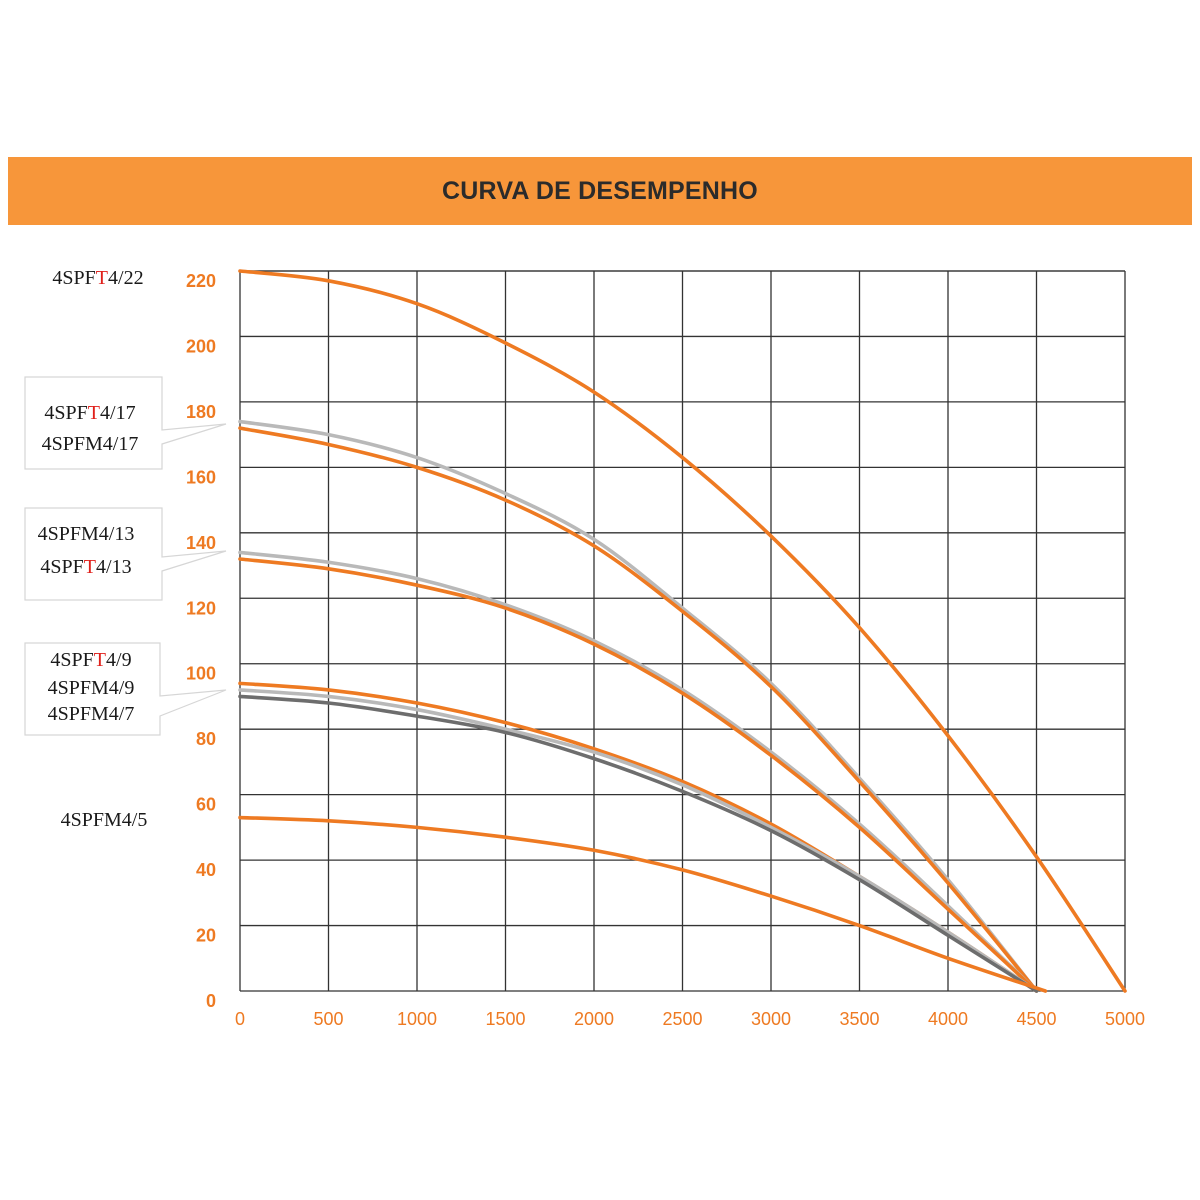  I want to click on legend-label: 4SPFT4/22, so click(97, 278).